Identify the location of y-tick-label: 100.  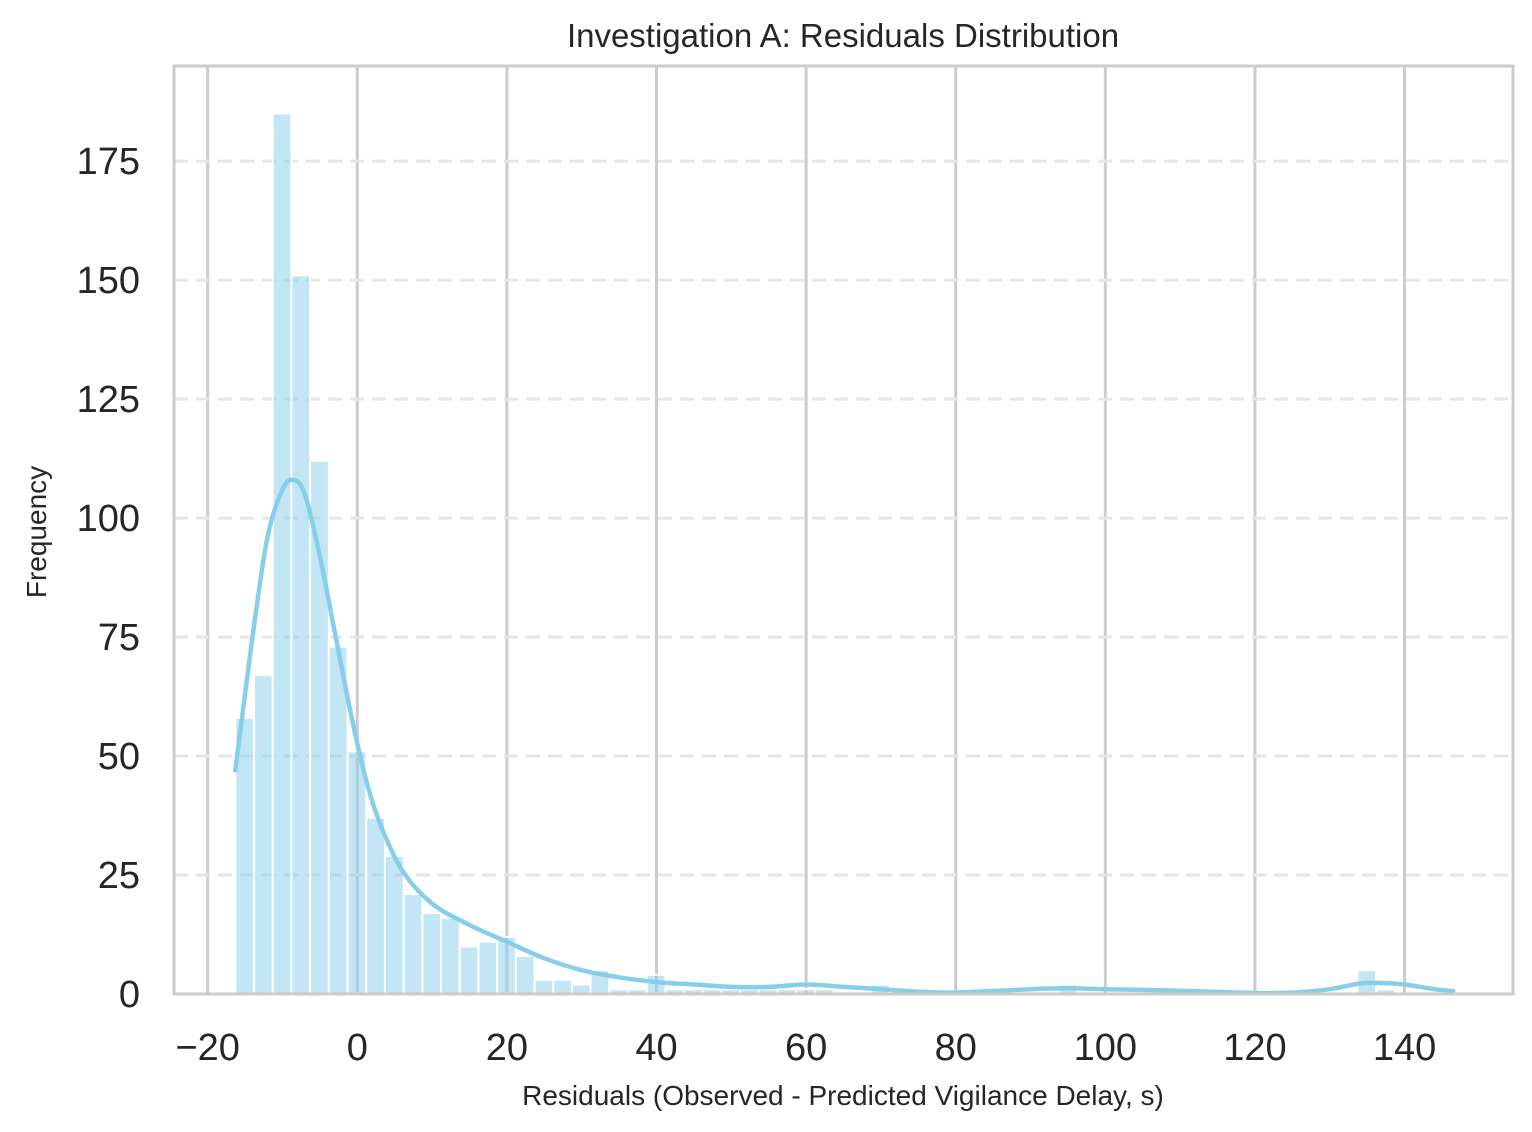
(108, 519).